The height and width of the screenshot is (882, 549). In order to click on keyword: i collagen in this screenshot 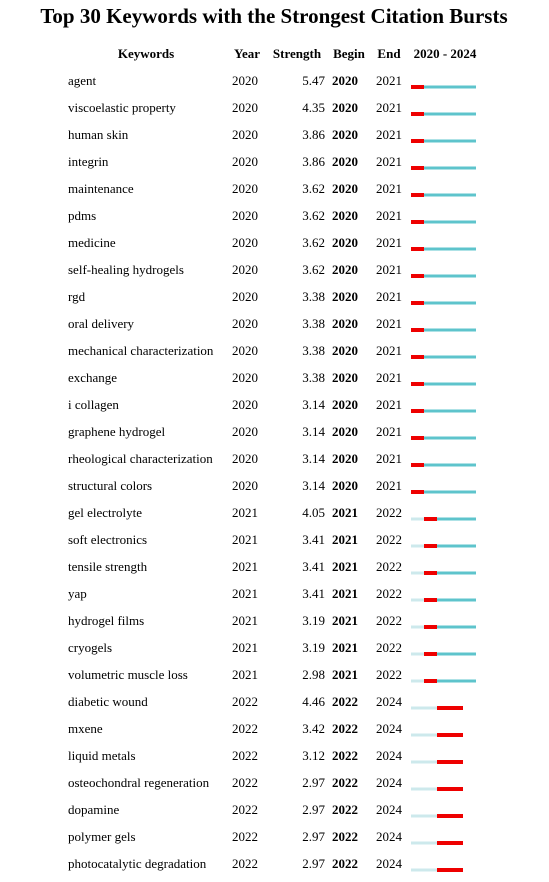, I will do `click(93, 404)`.